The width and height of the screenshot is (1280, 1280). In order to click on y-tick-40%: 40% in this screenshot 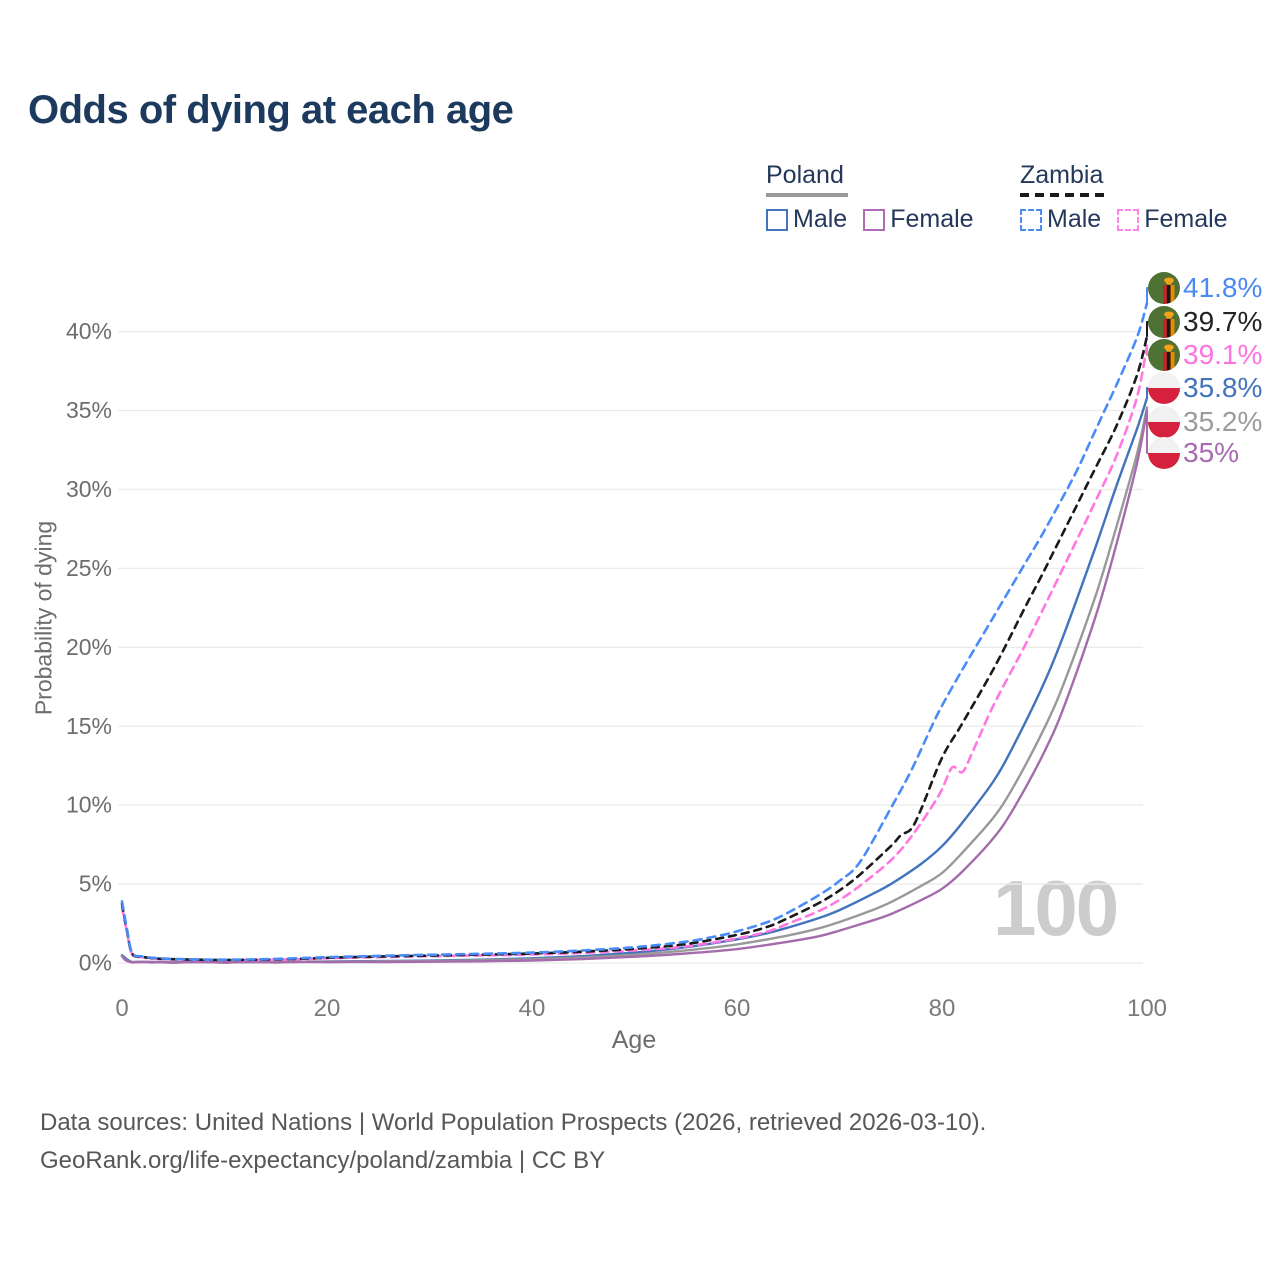, I will do `click(89, 331)`.